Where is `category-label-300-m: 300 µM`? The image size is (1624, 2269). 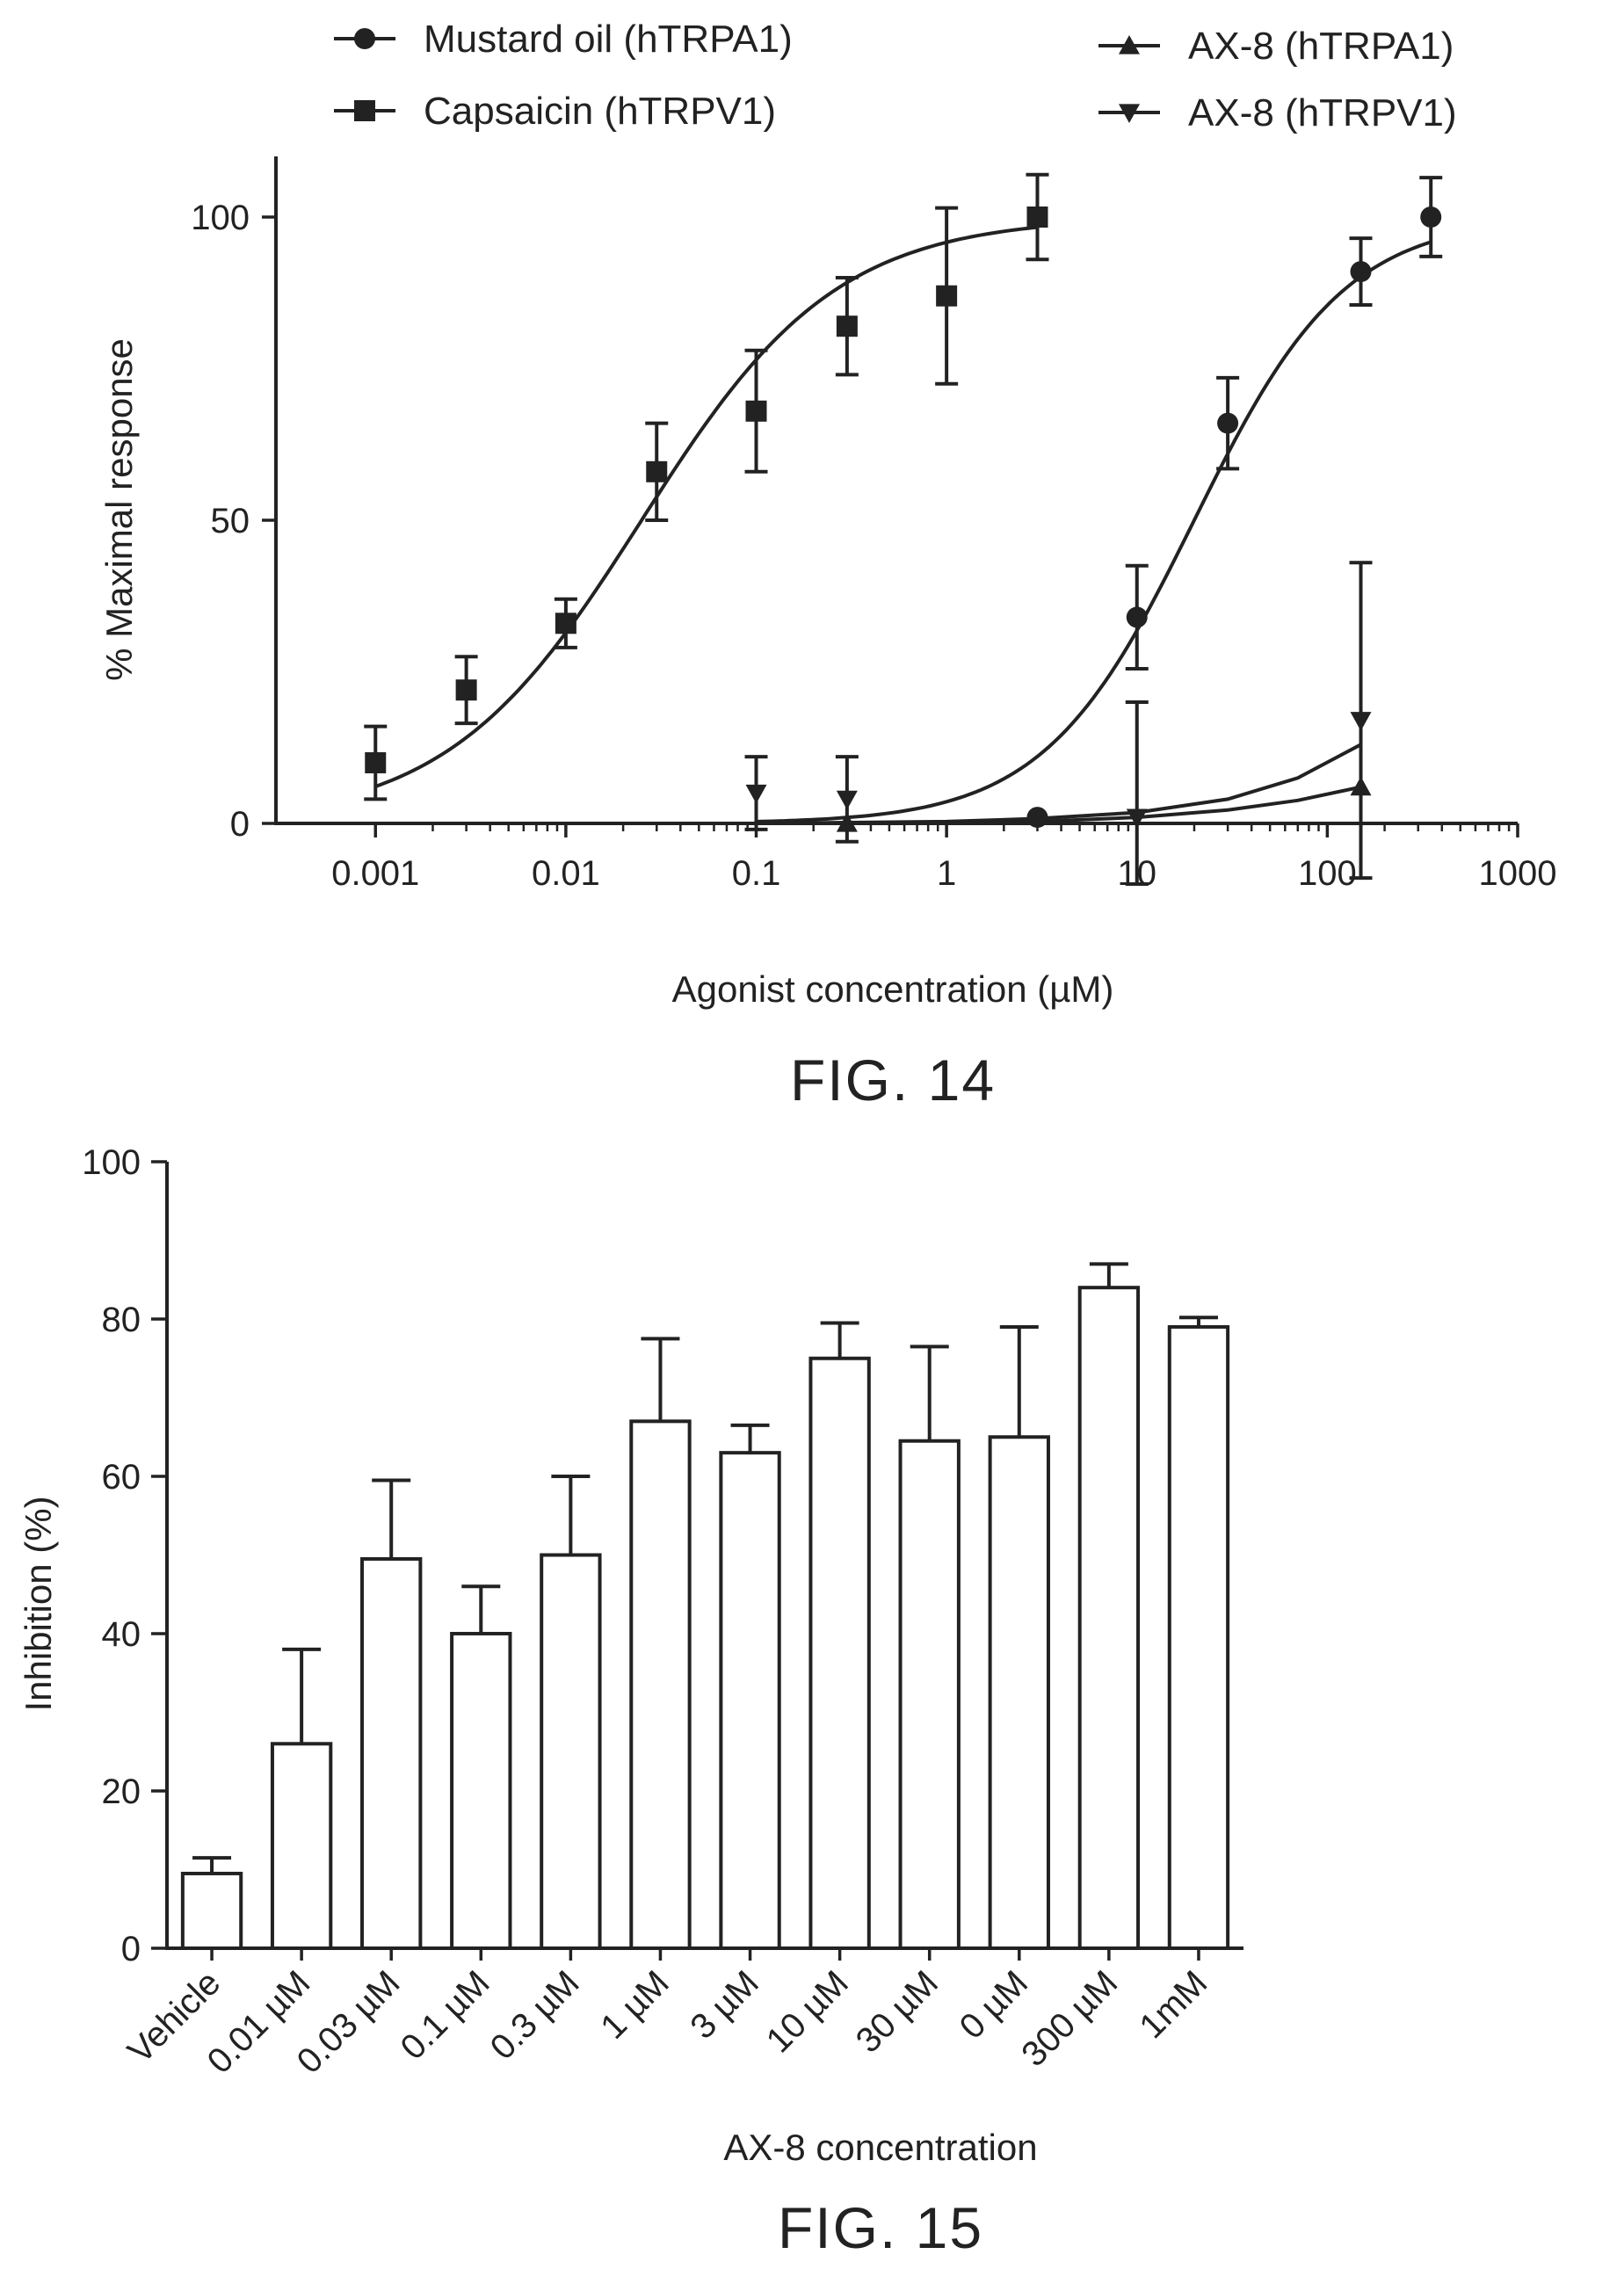
category-label-300-m: 300 µM is located at coordinates (1069, 2019).